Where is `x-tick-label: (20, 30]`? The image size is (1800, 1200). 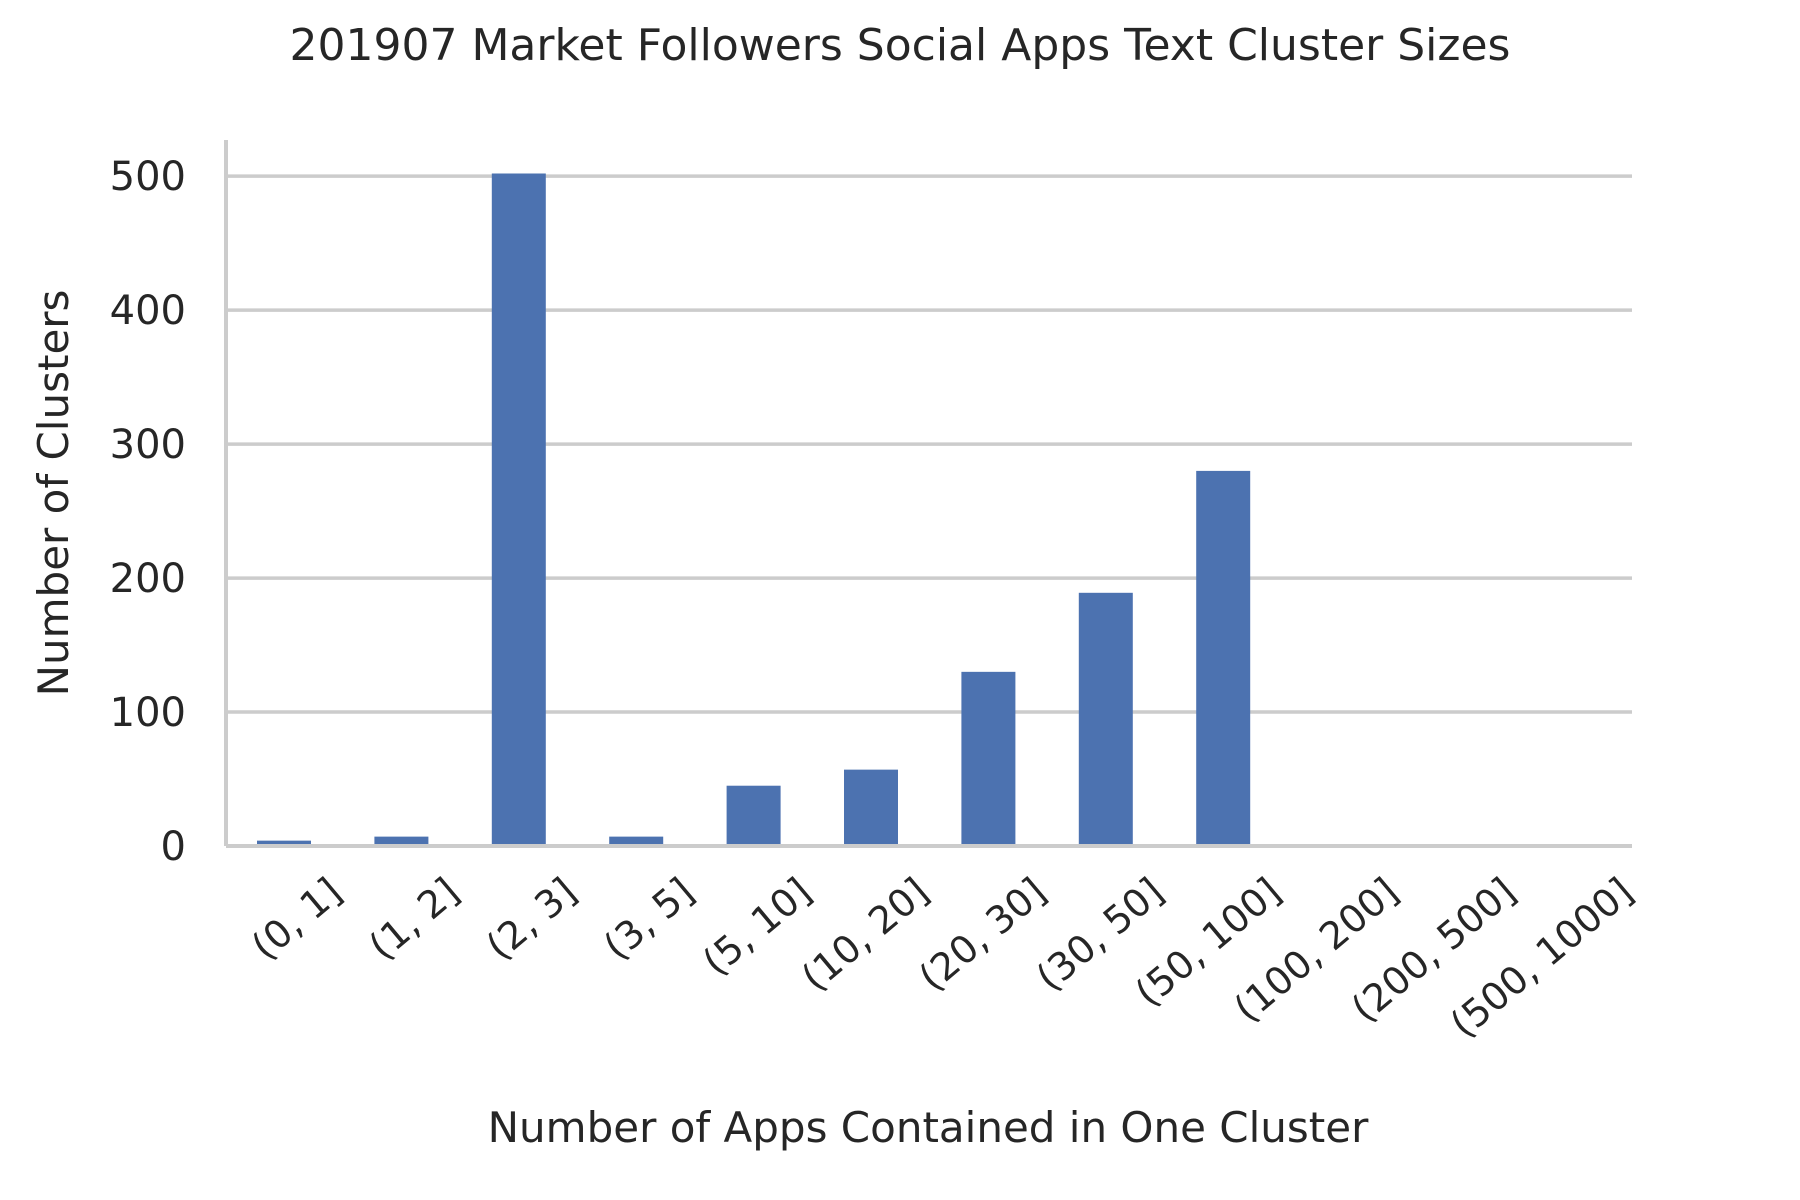 x-tick-label: (20, 30] is located at coordinates (983, 934).